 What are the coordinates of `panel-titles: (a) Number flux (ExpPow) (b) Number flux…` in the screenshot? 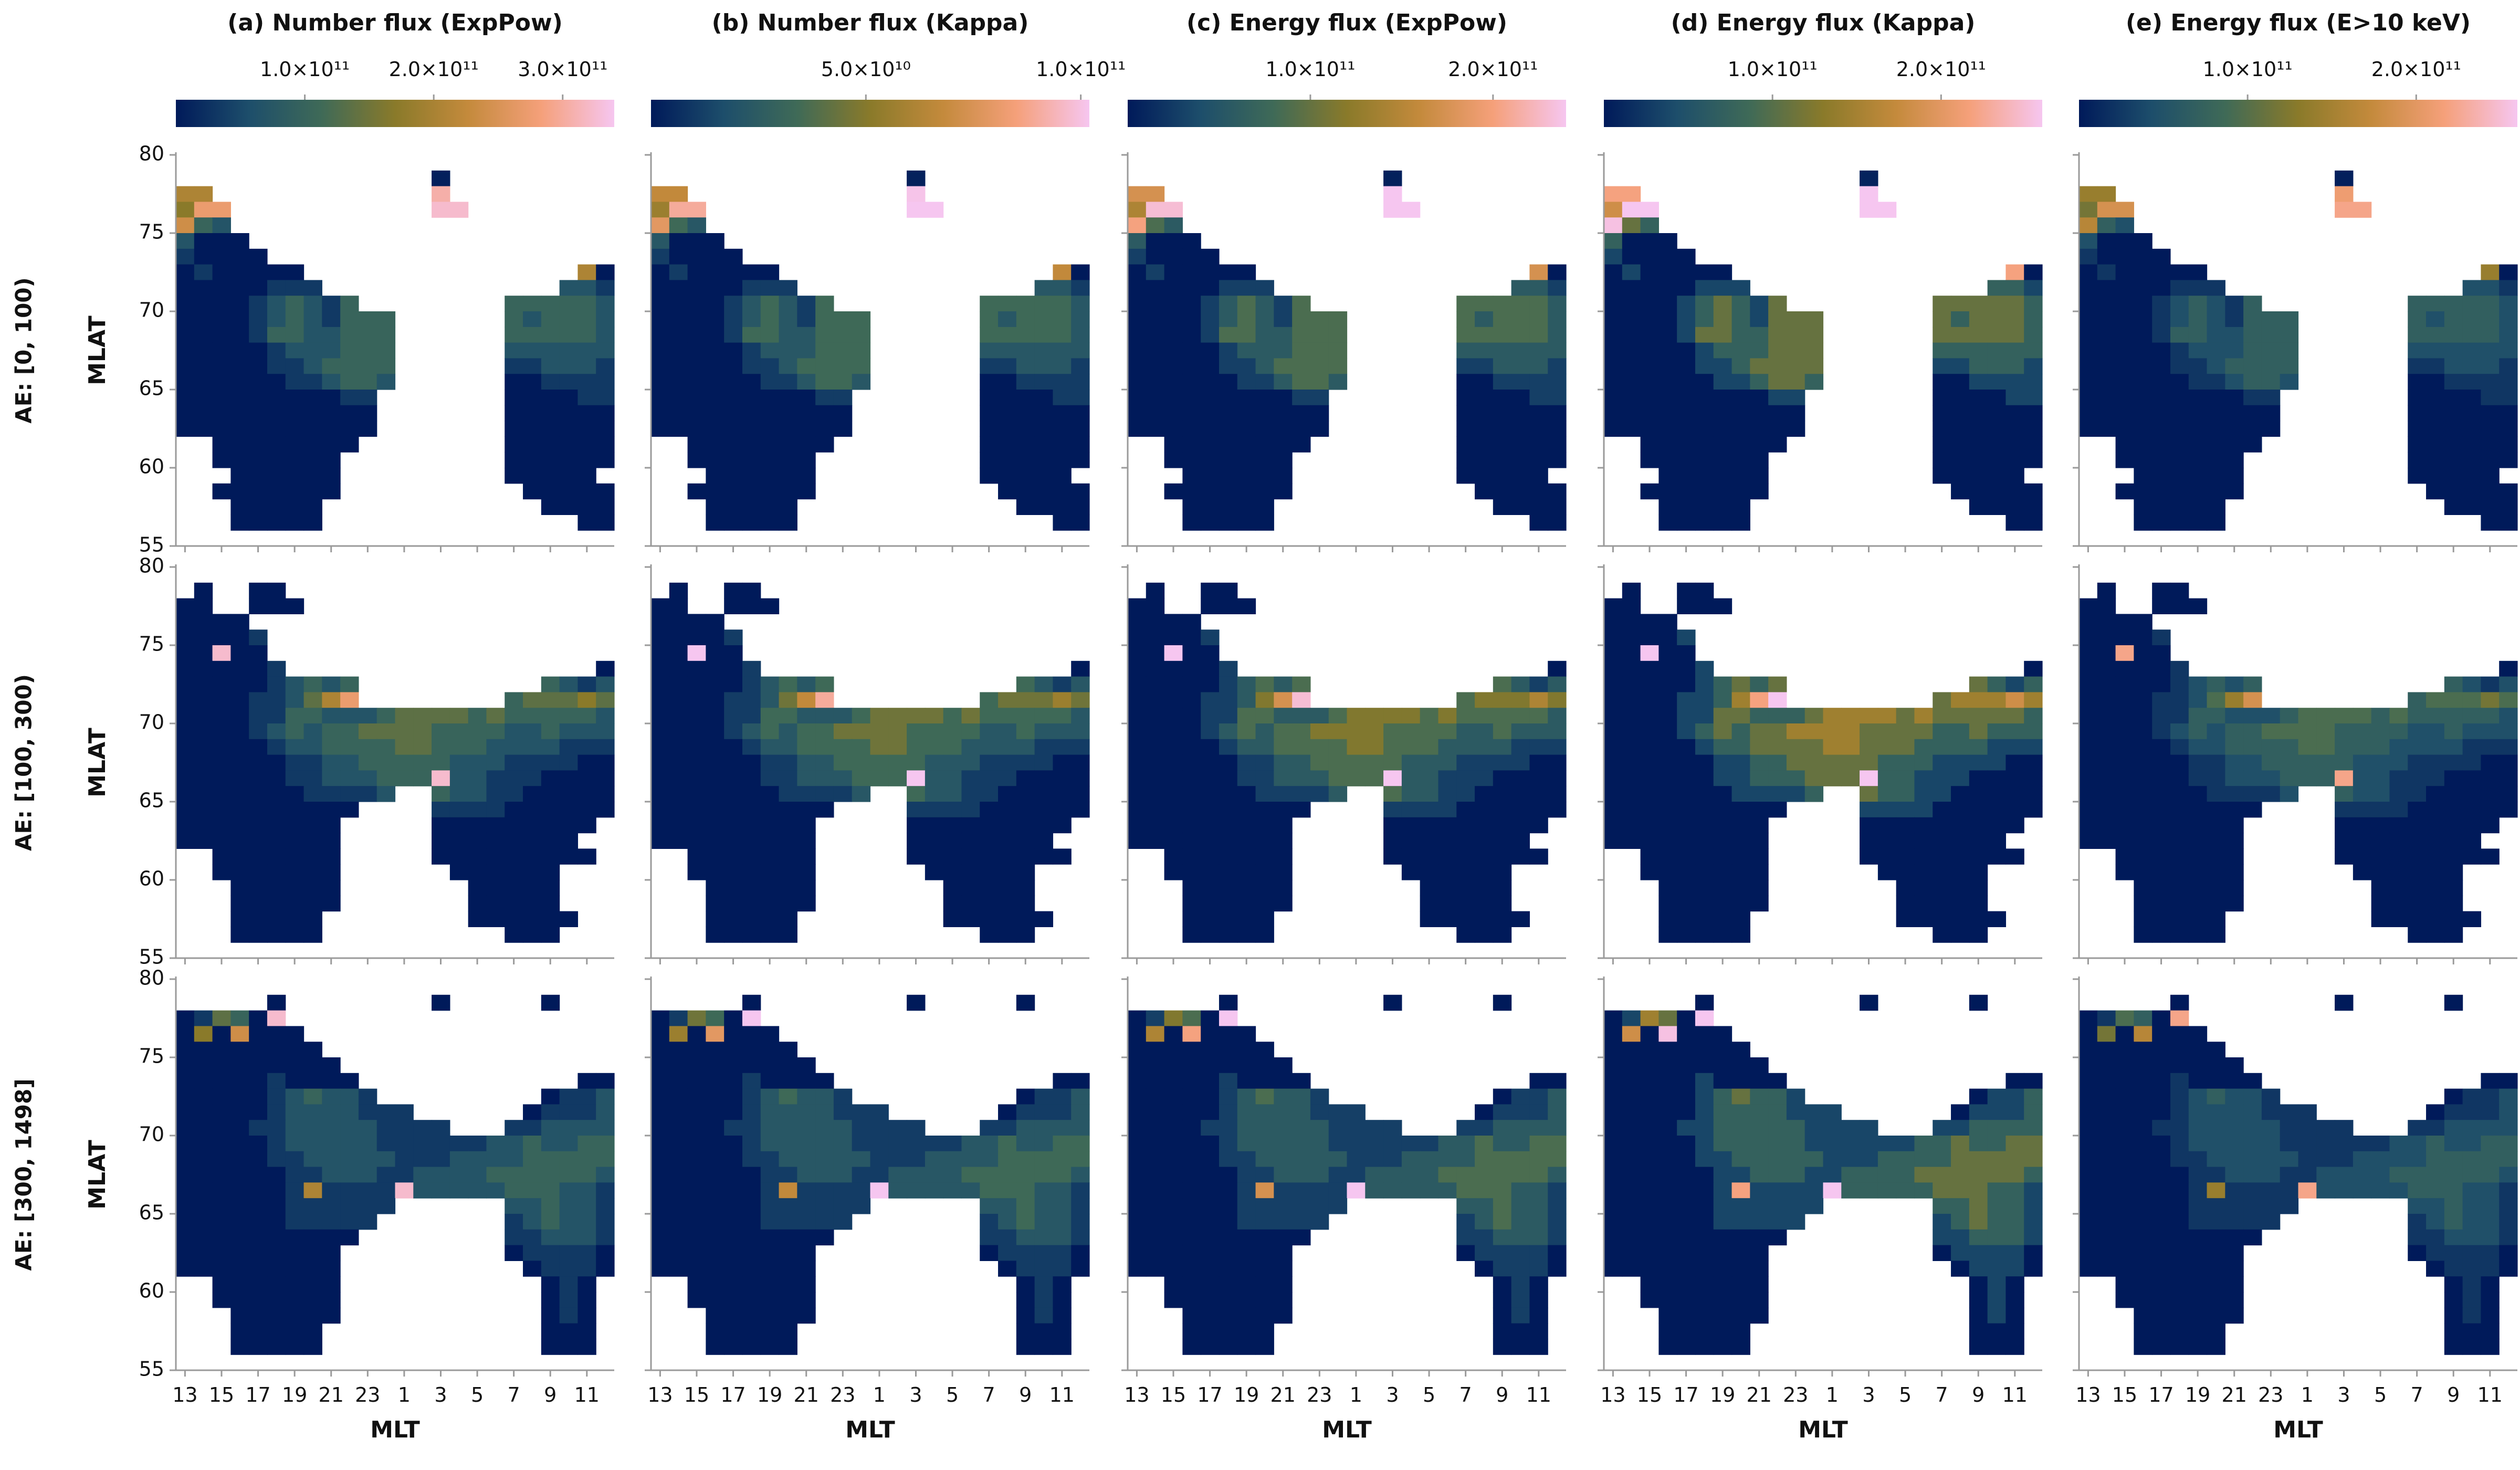 It's located at (1349, 22).